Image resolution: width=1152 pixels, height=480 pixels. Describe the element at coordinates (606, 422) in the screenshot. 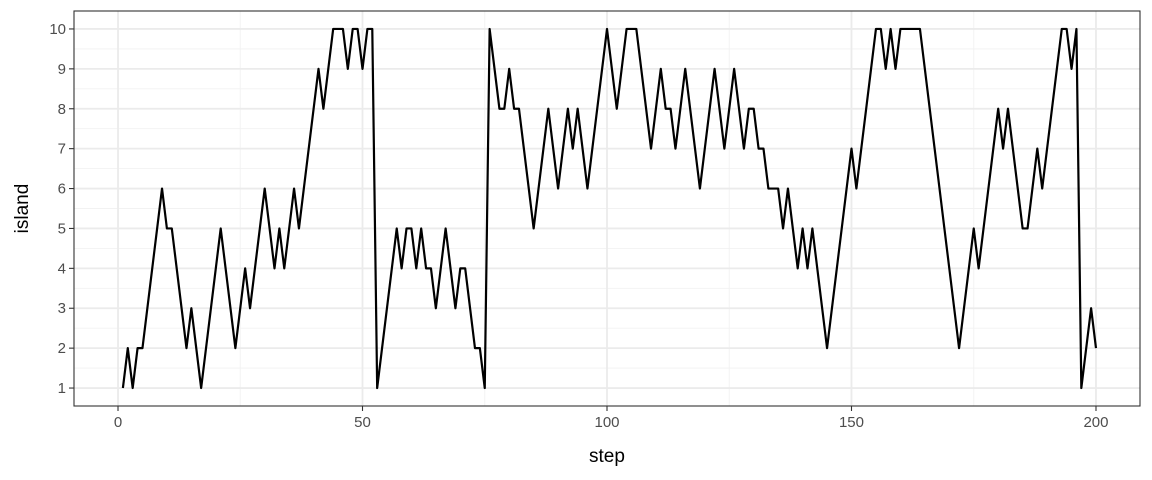

I see `x-tick-label: 100` at that location.